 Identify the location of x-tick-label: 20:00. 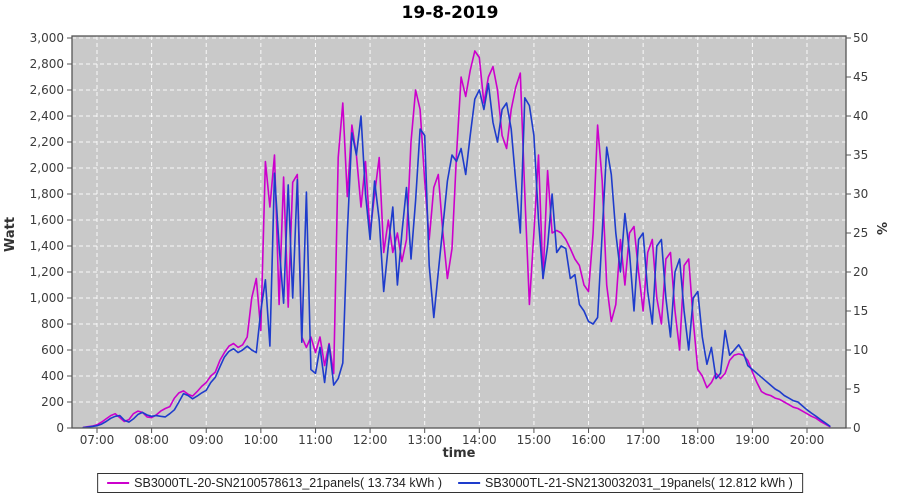
(807, 440).